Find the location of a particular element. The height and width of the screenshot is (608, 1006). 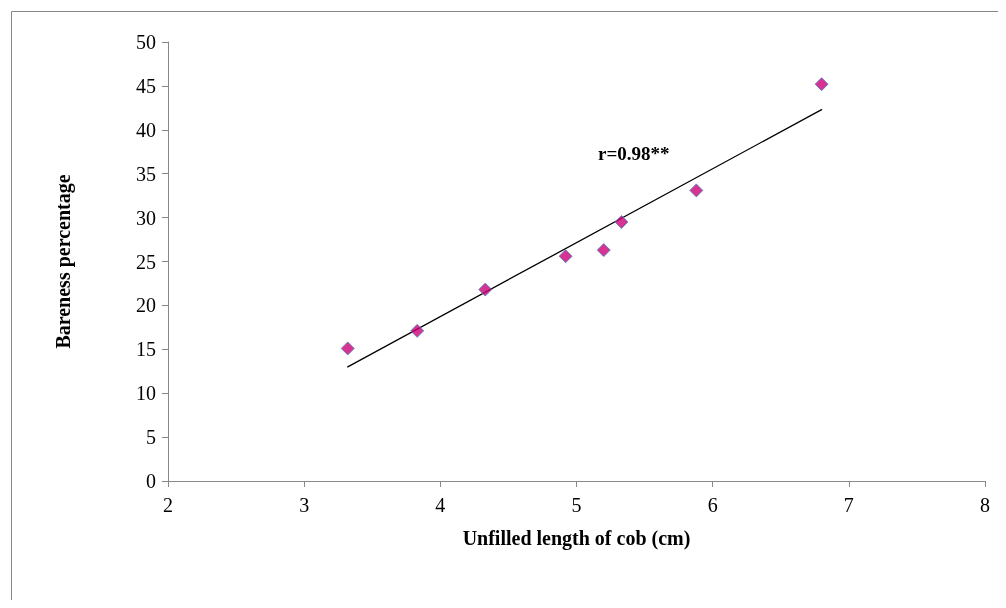

x-tick-label: 2 is located at coordinates (168, 505).